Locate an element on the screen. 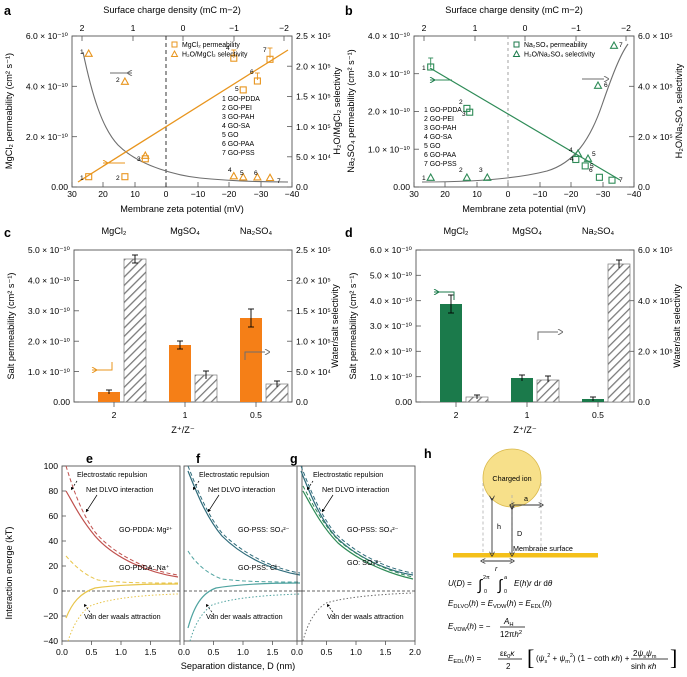  svg-text: EVDW(h) = − is located at coordinates (469, 627).